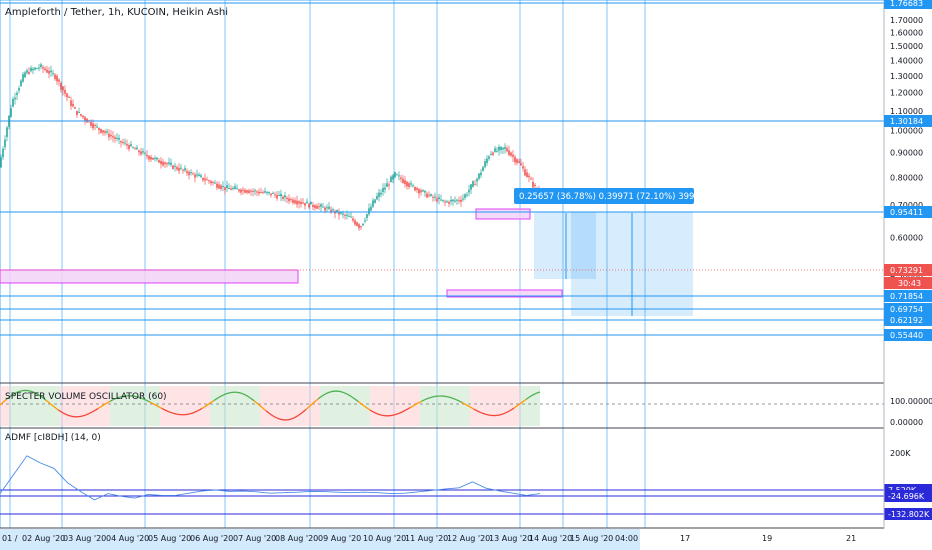  I want to click on admf-level-label: -24.696K, so click(906, 496).